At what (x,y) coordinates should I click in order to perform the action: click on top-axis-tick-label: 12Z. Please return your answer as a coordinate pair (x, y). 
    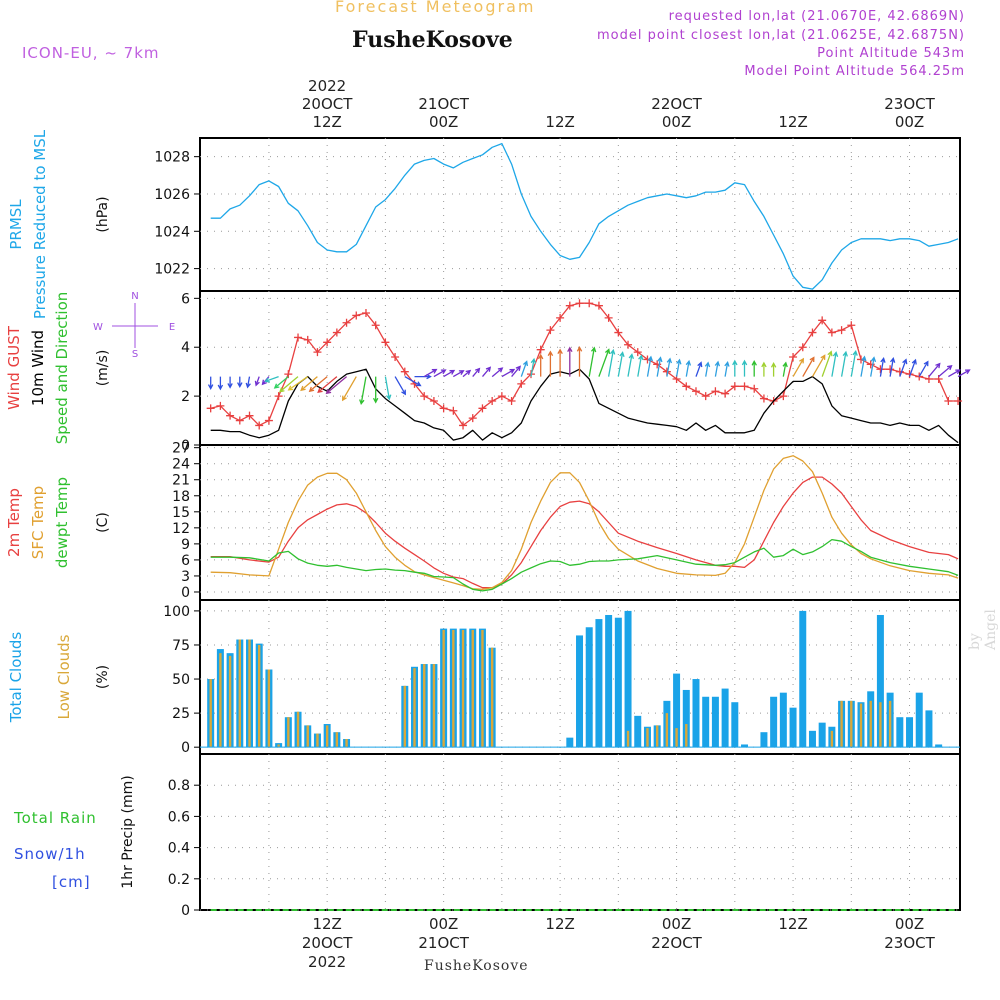
    Looking at the image, I should click on (792, 122).